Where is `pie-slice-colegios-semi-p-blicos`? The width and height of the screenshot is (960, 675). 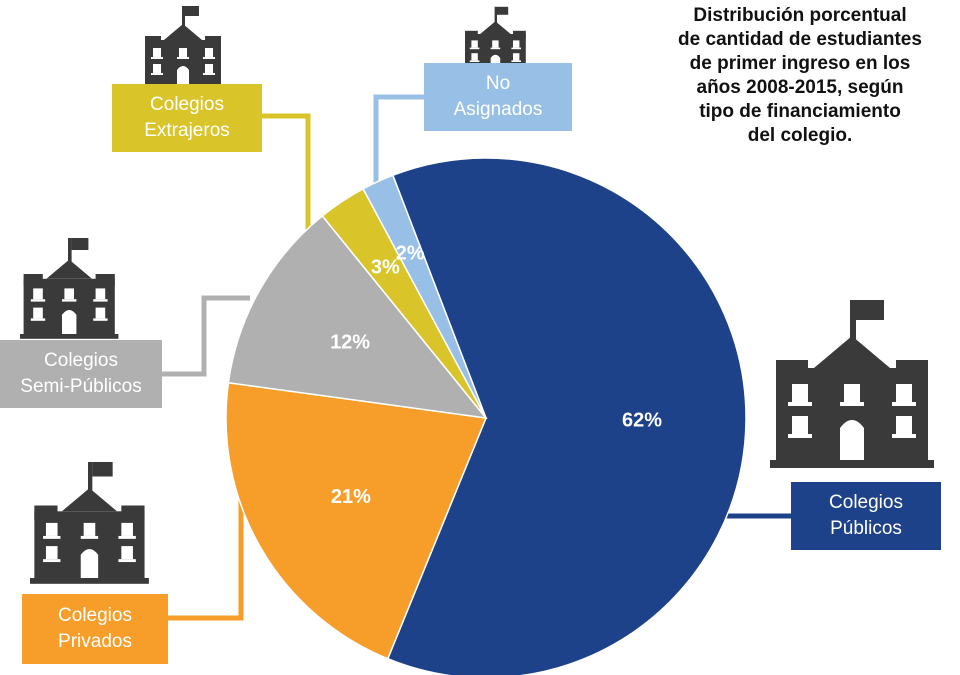 pie-slice-colegios-semi-p-blicos is located at coordinates (357, 317).